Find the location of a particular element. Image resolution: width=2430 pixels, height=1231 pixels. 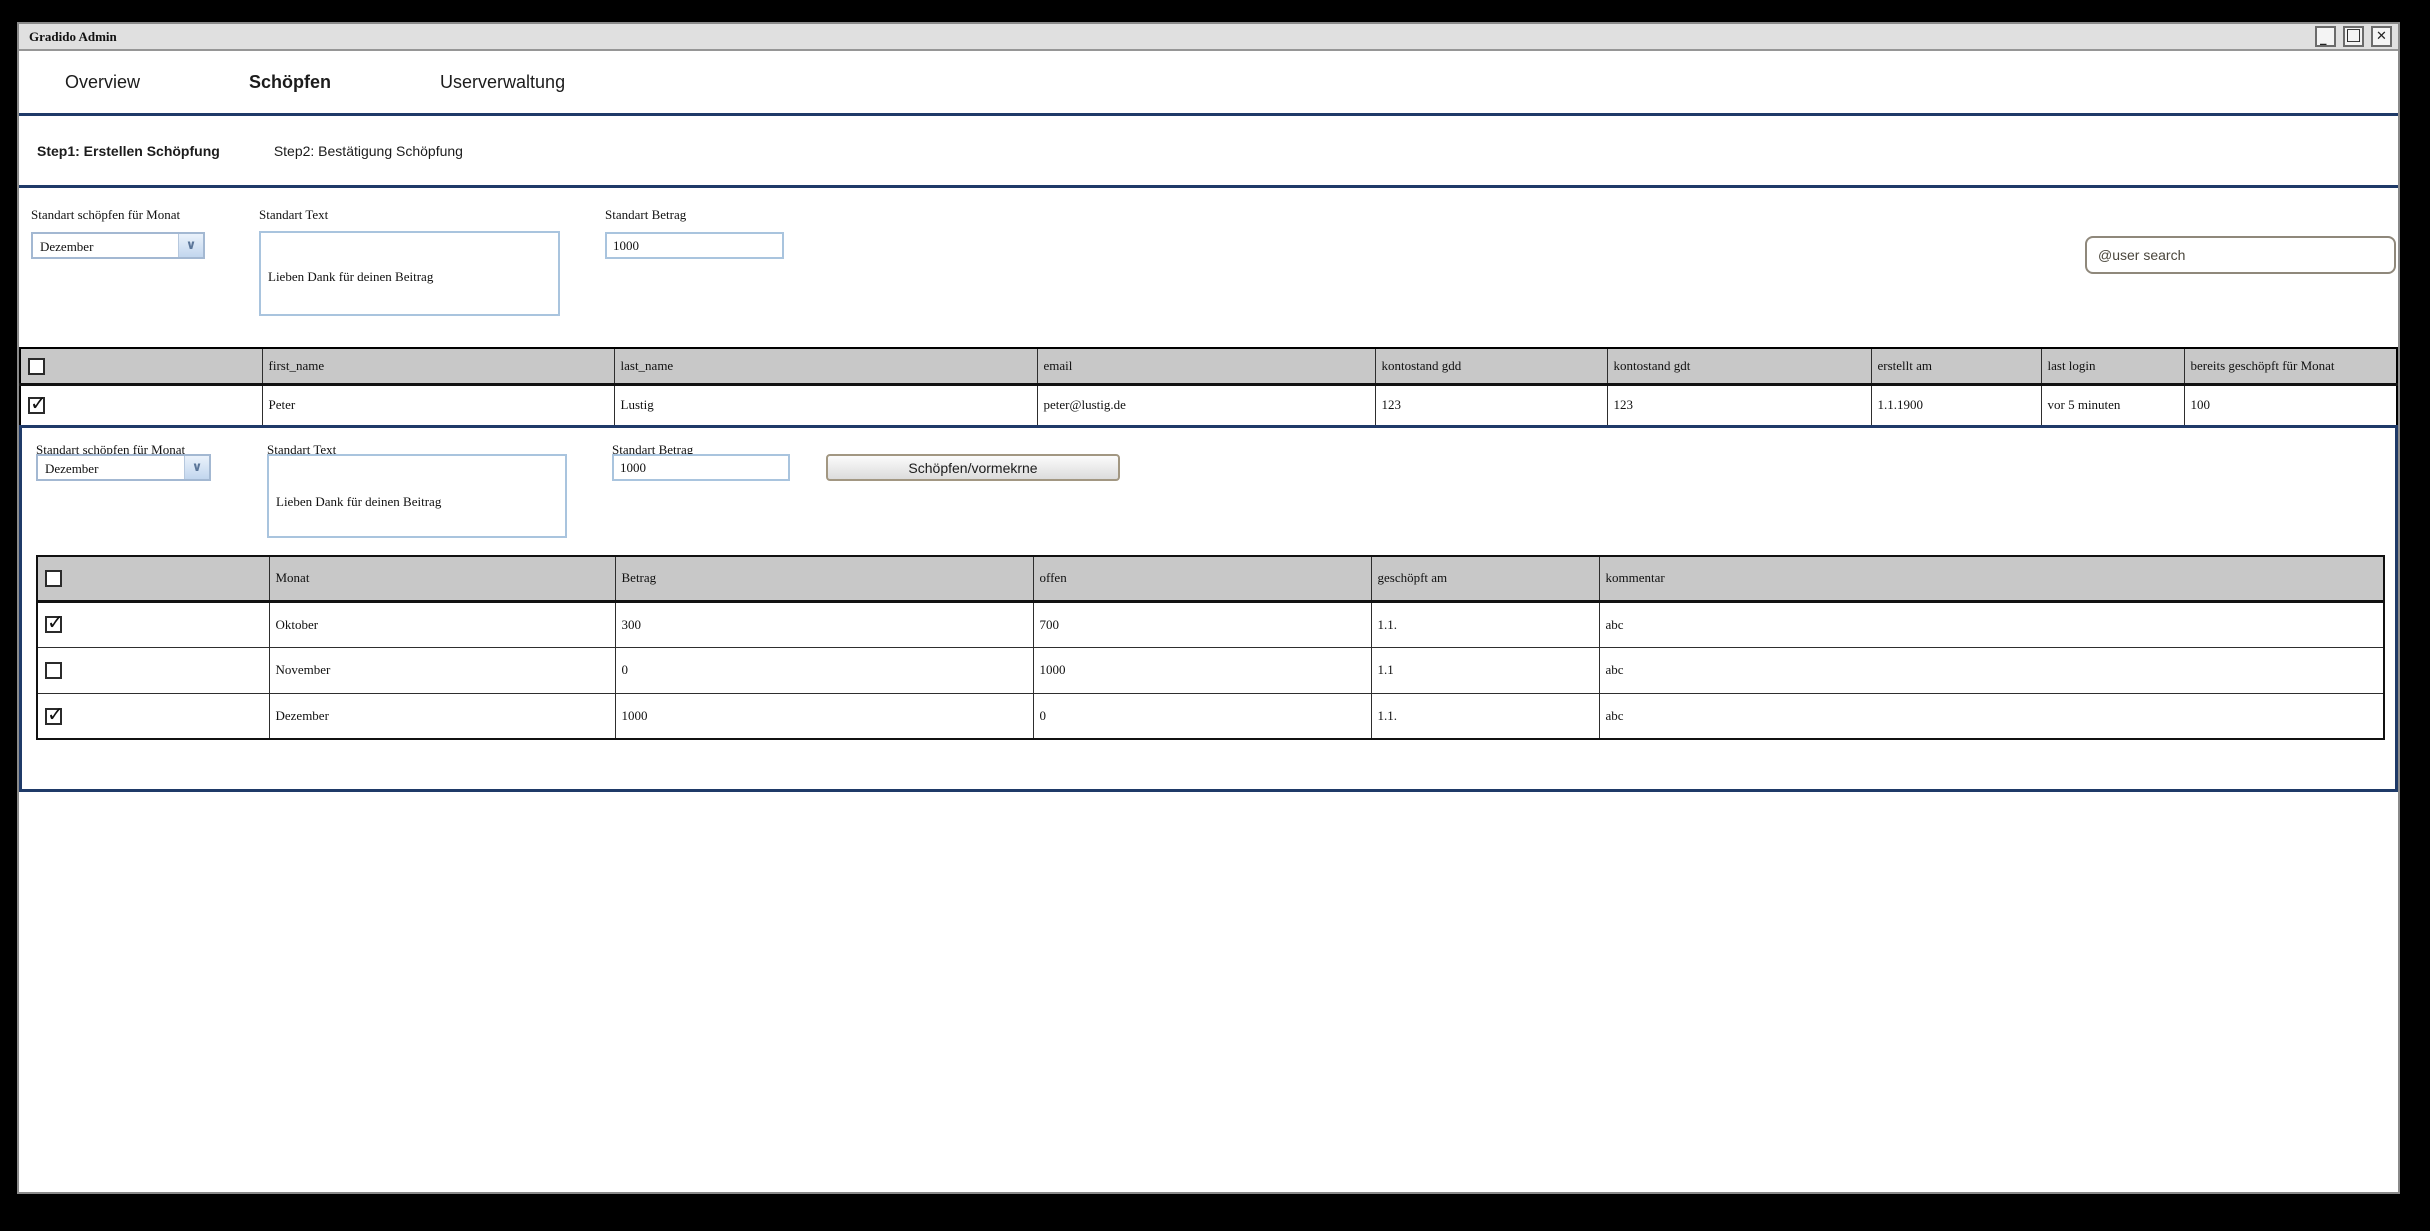

months-select-all-checkbox: ✓ is located at coordinates (53, 578).